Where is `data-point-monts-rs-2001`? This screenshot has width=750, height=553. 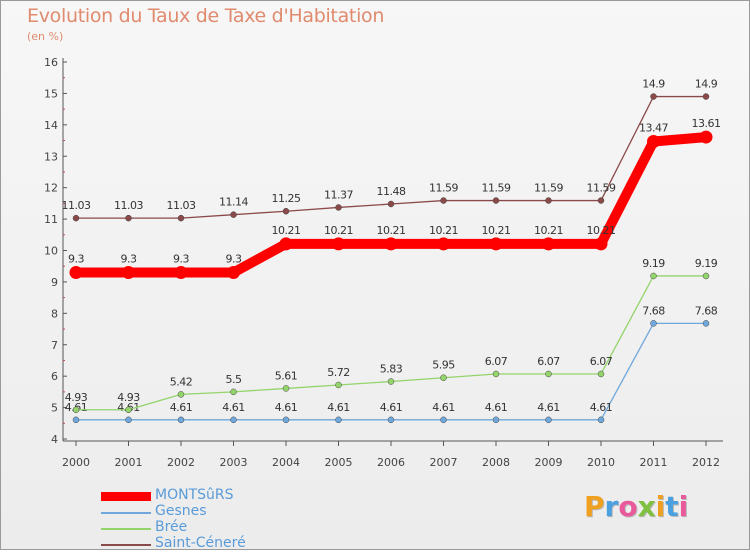 data-point-monts-rs-2001 is located at coordinates (128, 272).